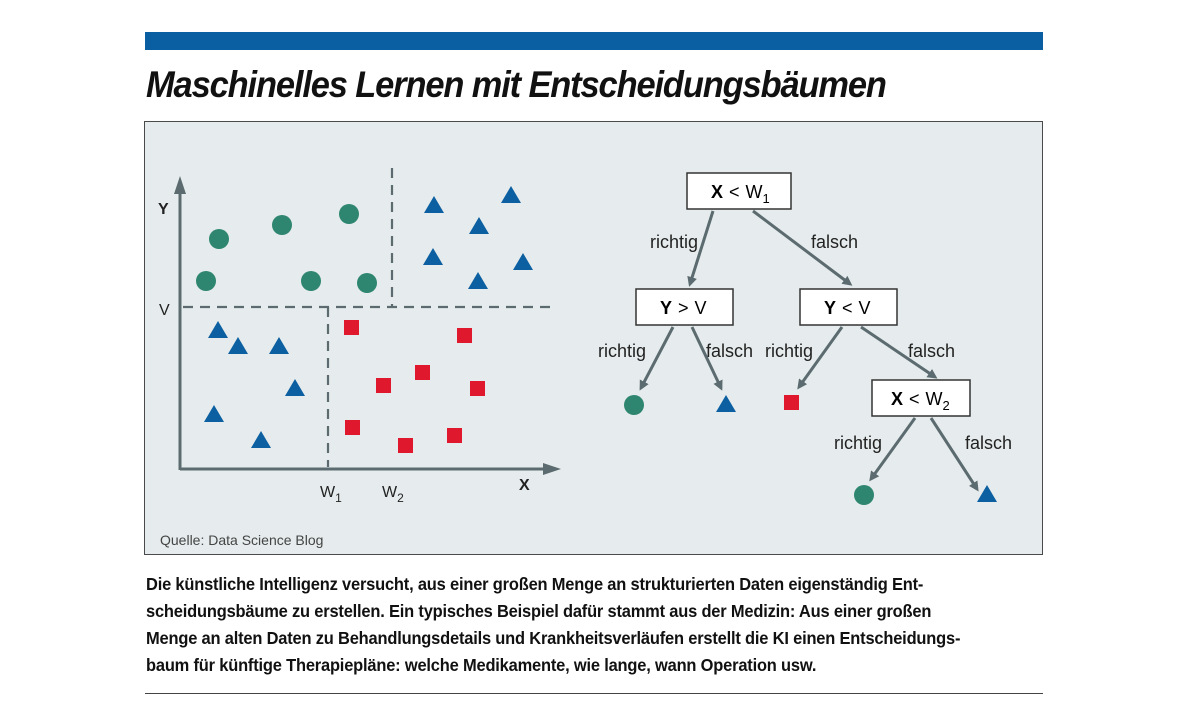 Image resolution: width=1200 pixels, height=720 pixels. What do you see at coordinates (920, 401) in the screenshot?
I see `svg-text:X<W2: X < W2` at bounding box center [920, 401].